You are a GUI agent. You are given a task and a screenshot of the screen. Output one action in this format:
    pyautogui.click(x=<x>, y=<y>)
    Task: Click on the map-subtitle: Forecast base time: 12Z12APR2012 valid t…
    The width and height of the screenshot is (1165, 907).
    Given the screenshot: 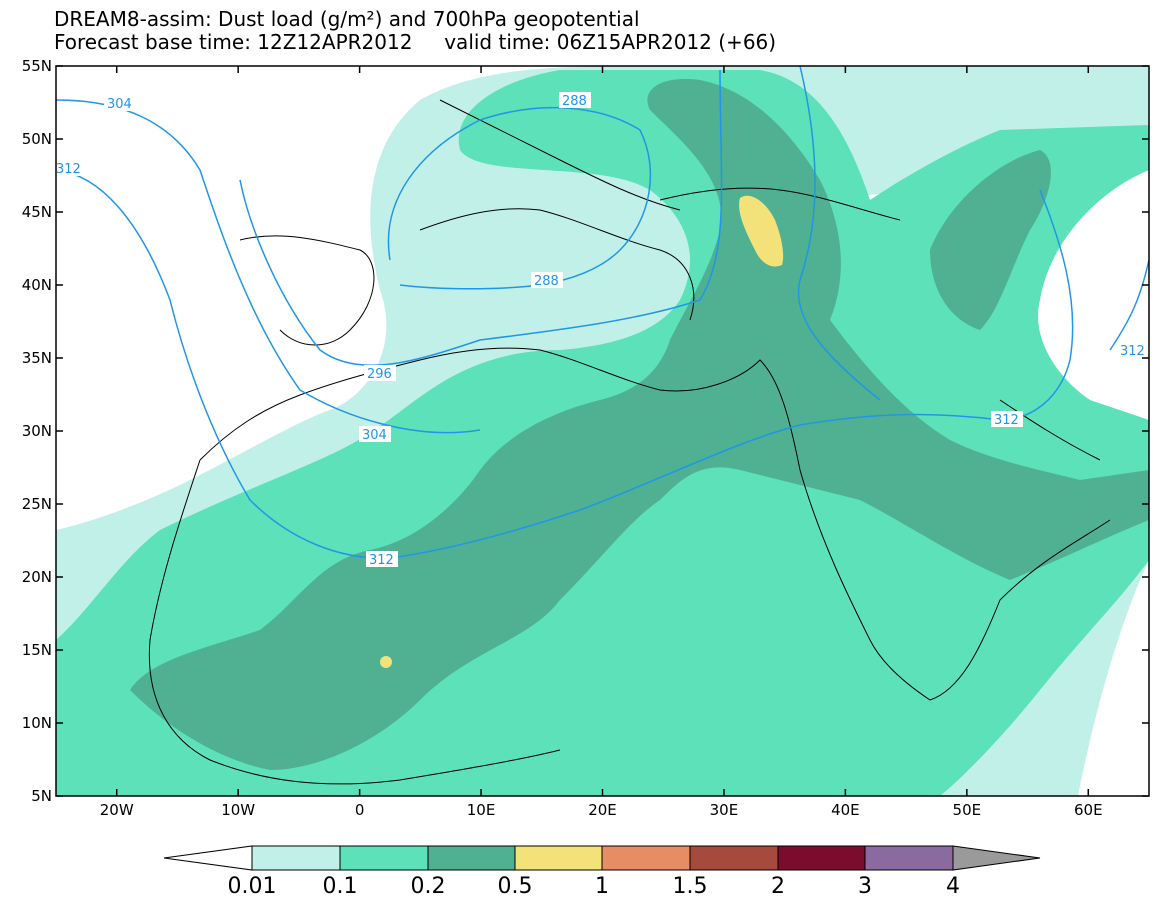 What is the action you would take?
    pyautogui.click(x=415, y=42)
    